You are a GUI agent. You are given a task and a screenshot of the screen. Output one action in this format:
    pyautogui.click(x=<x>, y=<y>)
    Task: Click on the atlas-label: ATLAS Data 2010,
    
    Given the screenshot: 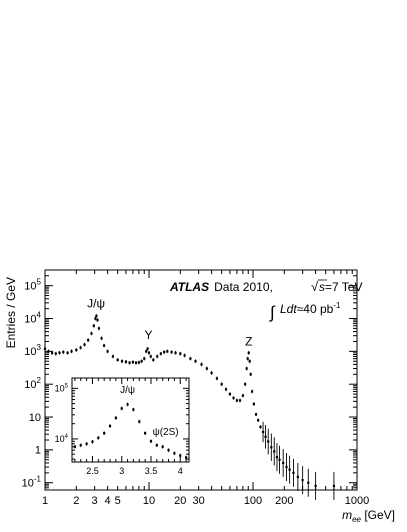 What is the action you would take?
    pyautogui.click(x=221, y=287)
    